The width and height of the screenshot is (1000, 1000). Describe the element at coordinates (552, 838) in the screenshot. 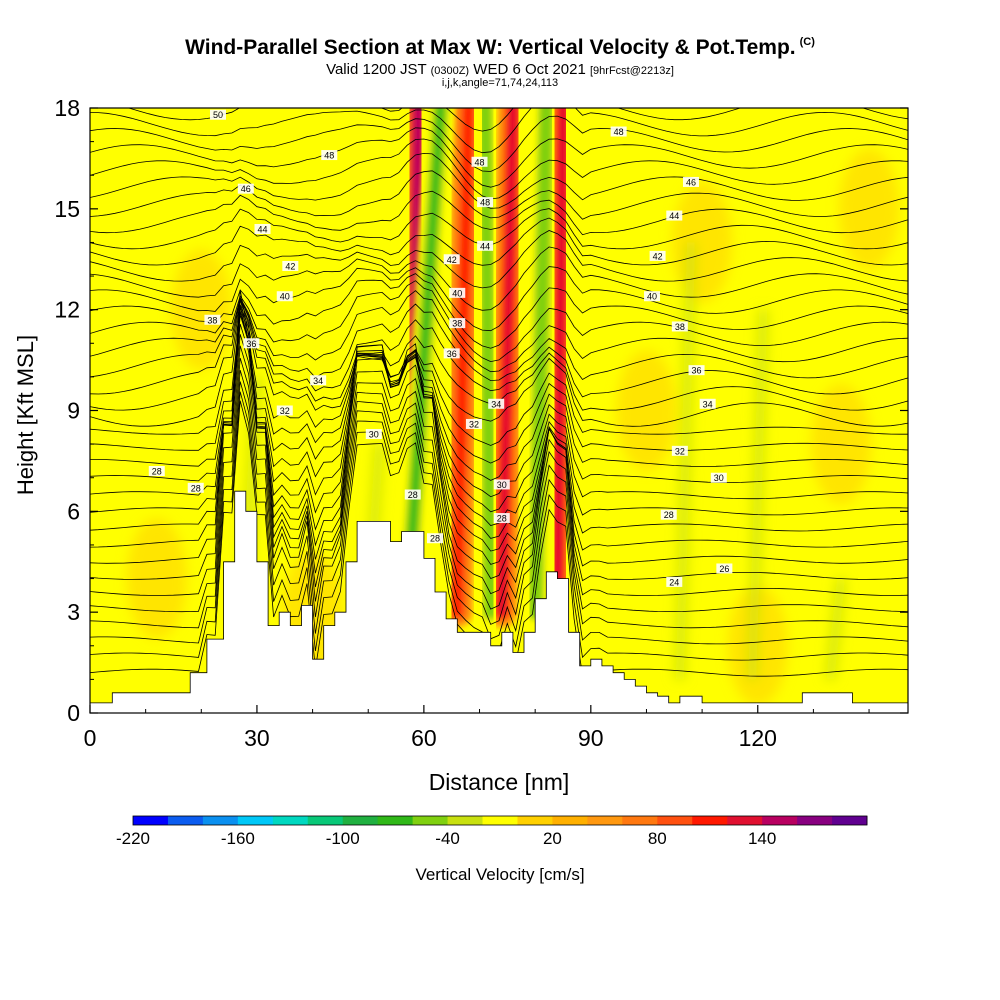

I see `colorbar-tick-label: 20` at that location.